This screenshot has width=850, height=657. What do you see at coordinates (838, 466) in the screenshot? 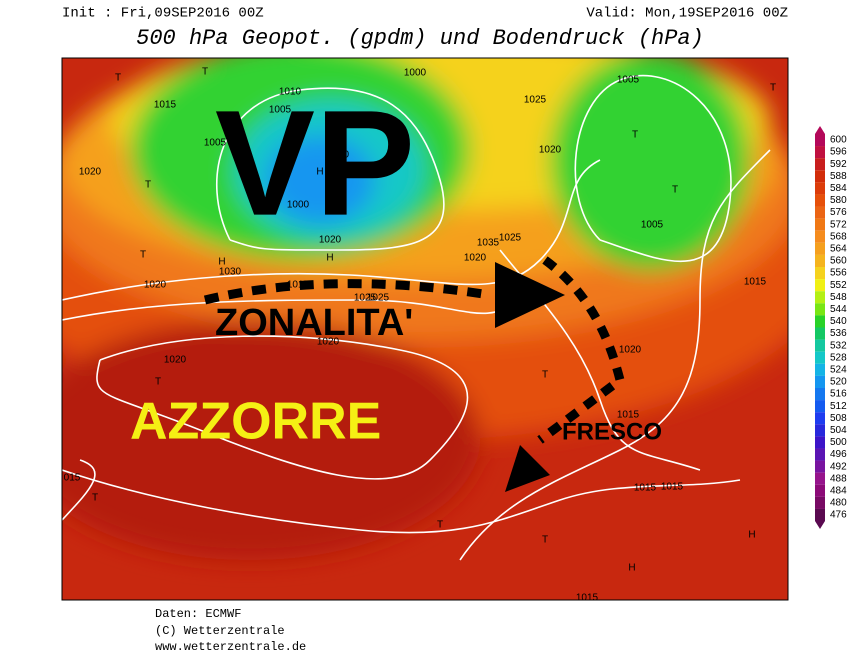
I see `colorbar-label: 492` at bounding box center [838, 466].